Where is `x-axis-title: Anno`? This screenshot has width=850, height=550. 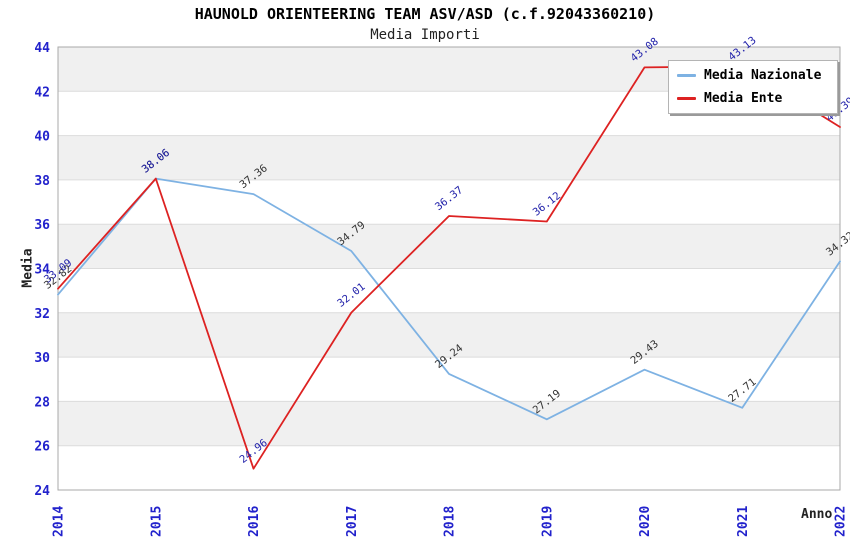 x-axis-title: Anno is located at coordinates (817, 514).